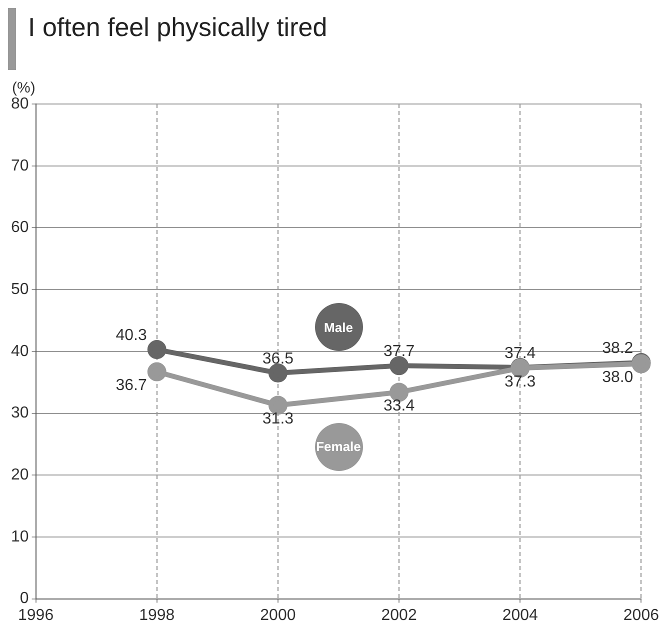  Describe the element at coordinates (20, 227) in the screenshot. I see `y-tick-label: 60` at that location.